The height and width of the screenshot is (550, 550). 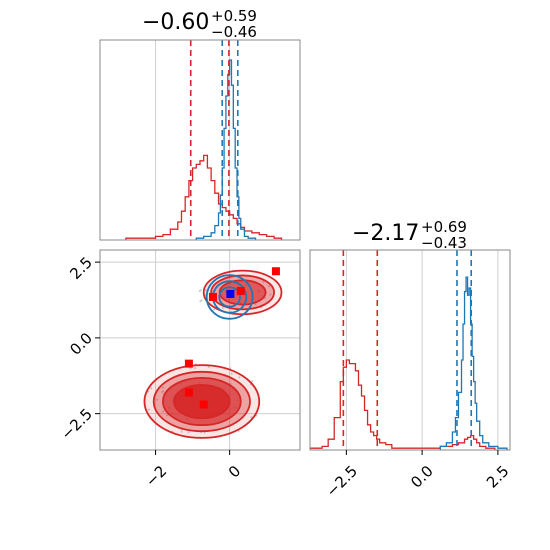 I want to click on title-sup: +0.59, so click(x=234, y=16).